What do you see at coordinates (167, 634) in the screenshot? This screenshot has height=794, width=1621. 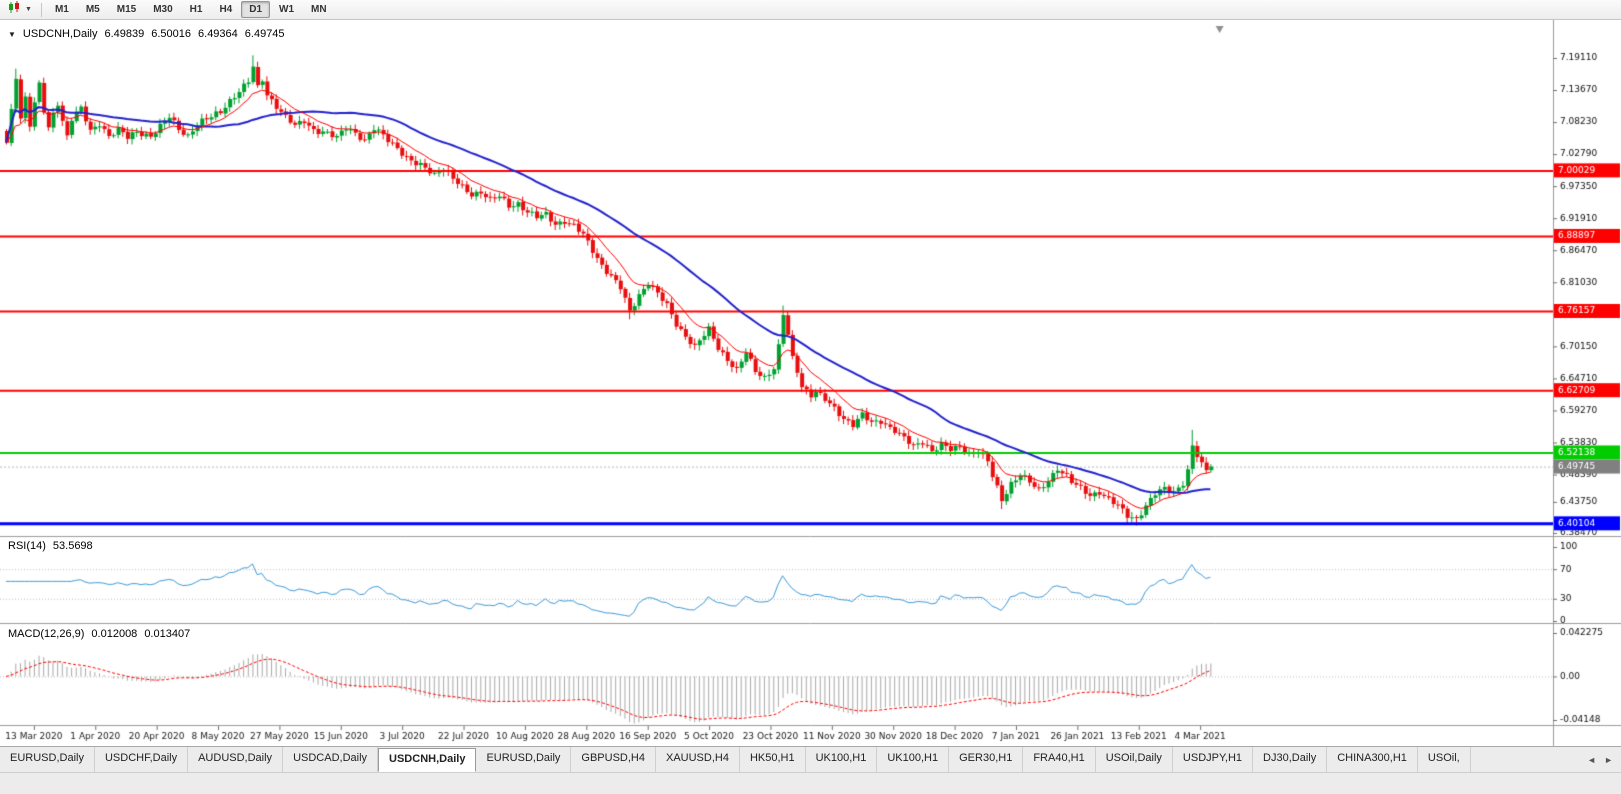 I see `macd-value-signal: 0.013407` at bounding box center [167, 634].